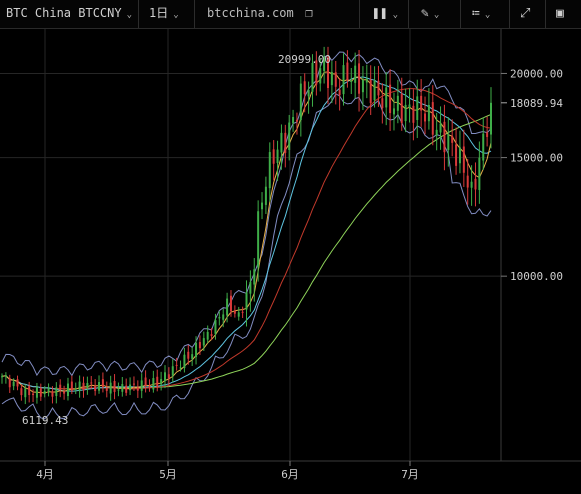  What do you see at coordinates (481, 14) in the screenshot?
I see `indicators-button: ≔ ⌄` at bounding box center [481, 14].